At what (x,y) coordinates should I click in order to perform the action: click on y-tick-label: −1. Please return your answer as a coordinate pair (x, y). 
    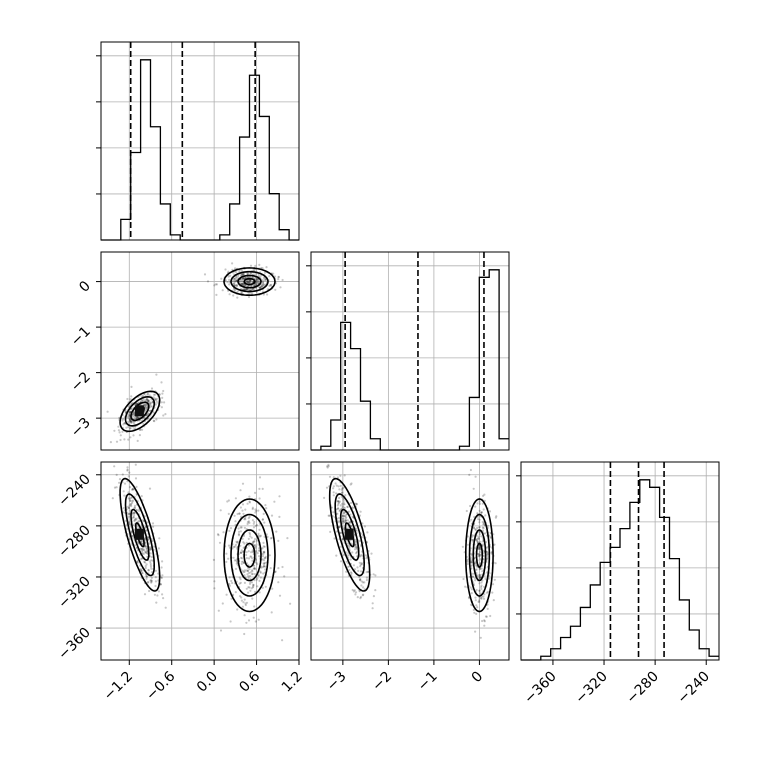
    Looking at the image, I should click on (81, 337).